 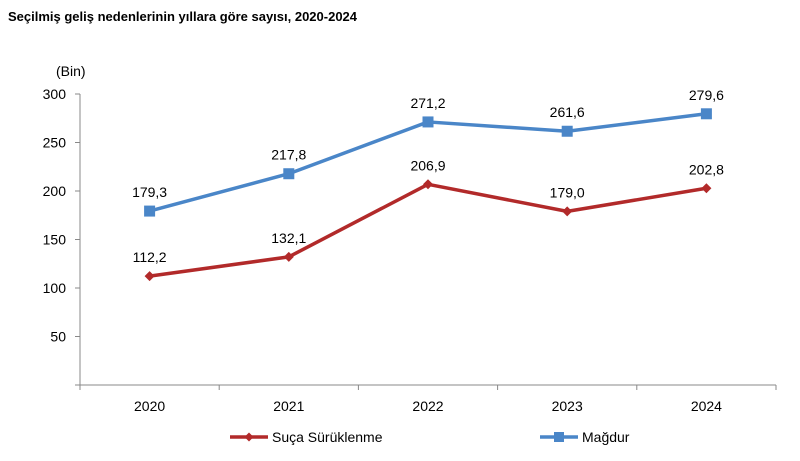 What do you see at coordinates (55, 240) in the screenshot?
I see `y-tick-label: 150` at bounding box center [55, 240].